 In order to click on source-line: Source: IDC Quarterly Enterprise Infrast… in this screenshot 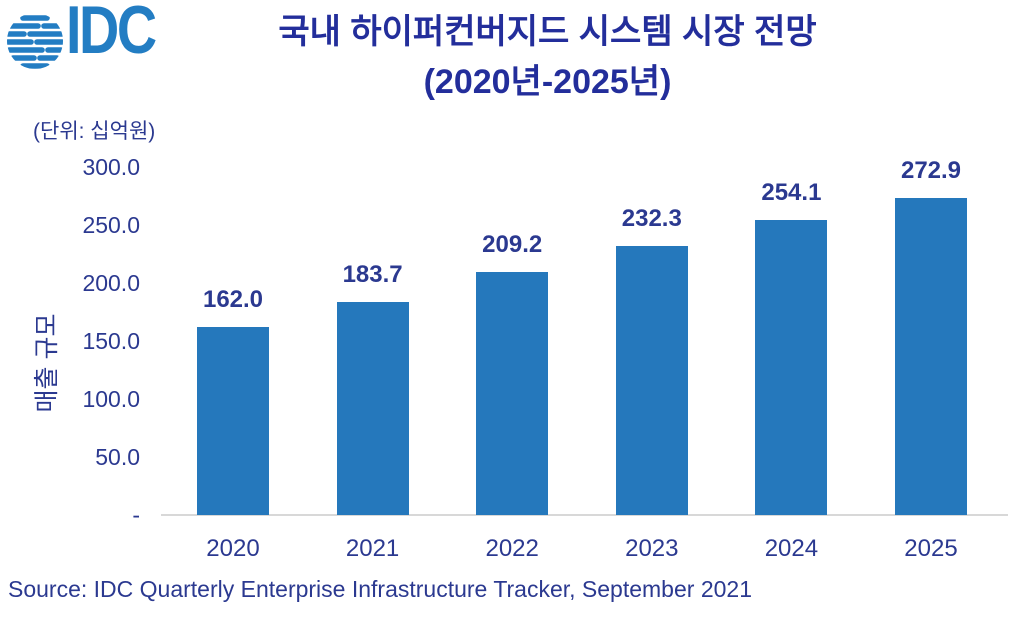, I will do `click(380, 589)`.